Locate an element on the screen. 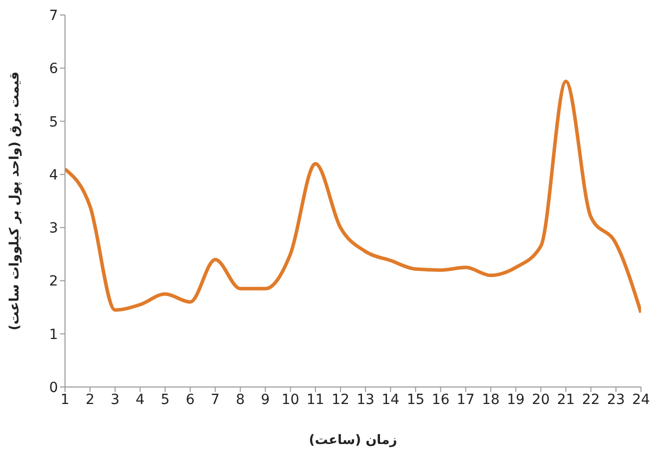  x-tick-label: 14 is located at coordinates (391, 400).